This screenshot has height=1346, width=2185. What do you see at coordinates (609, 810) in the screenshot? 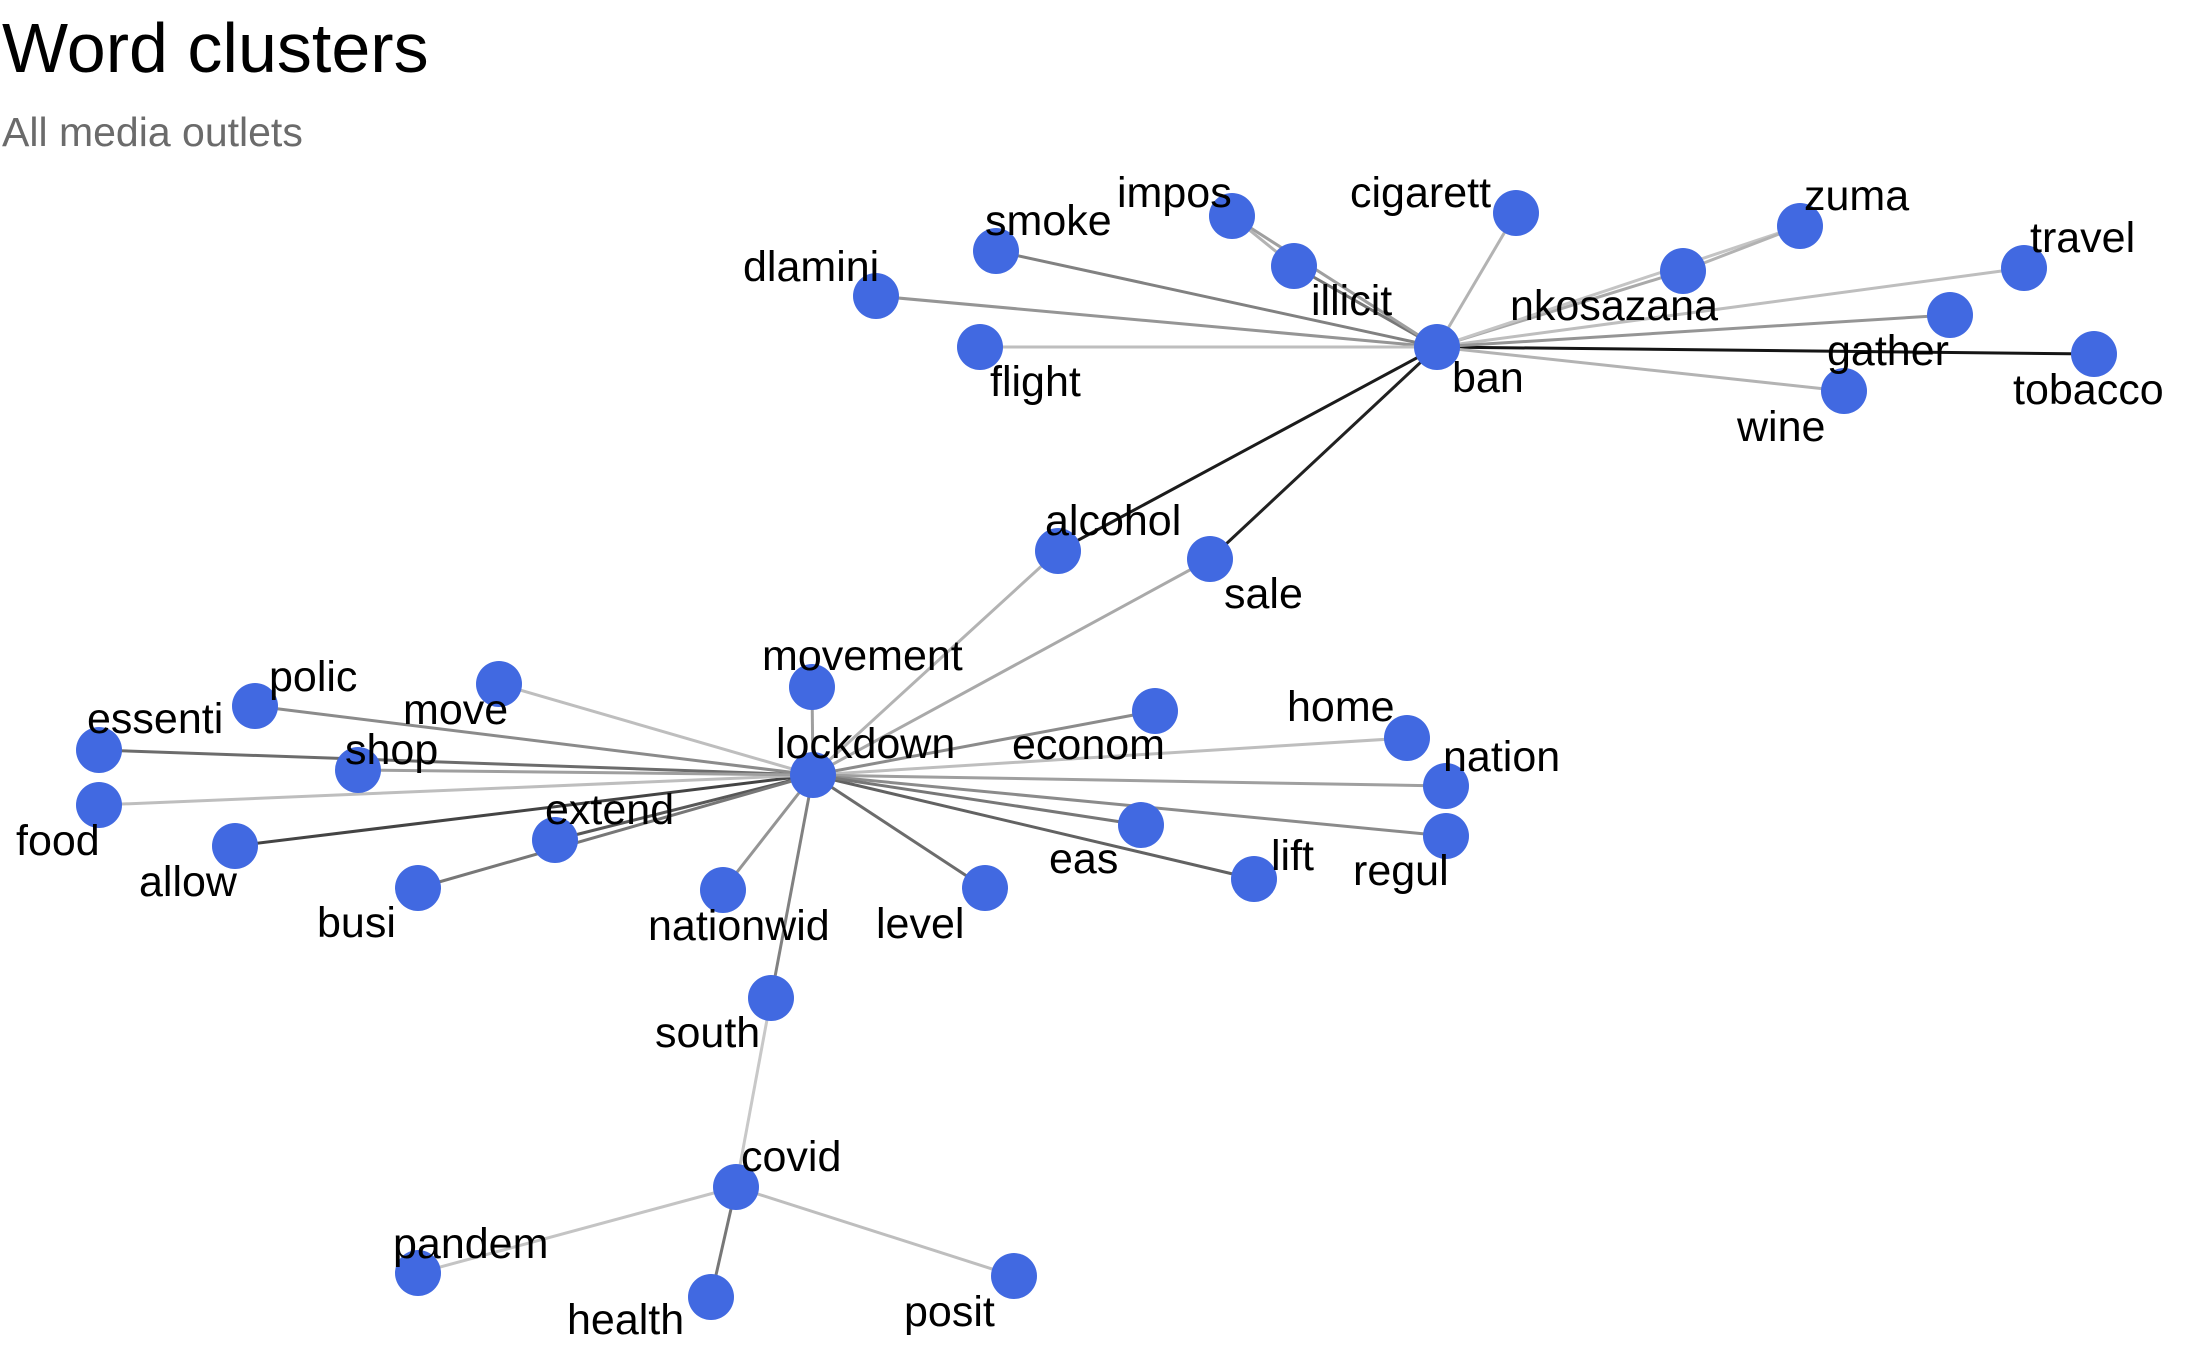
I see `node-label-extend: extend` at bounding box center [609, 810].